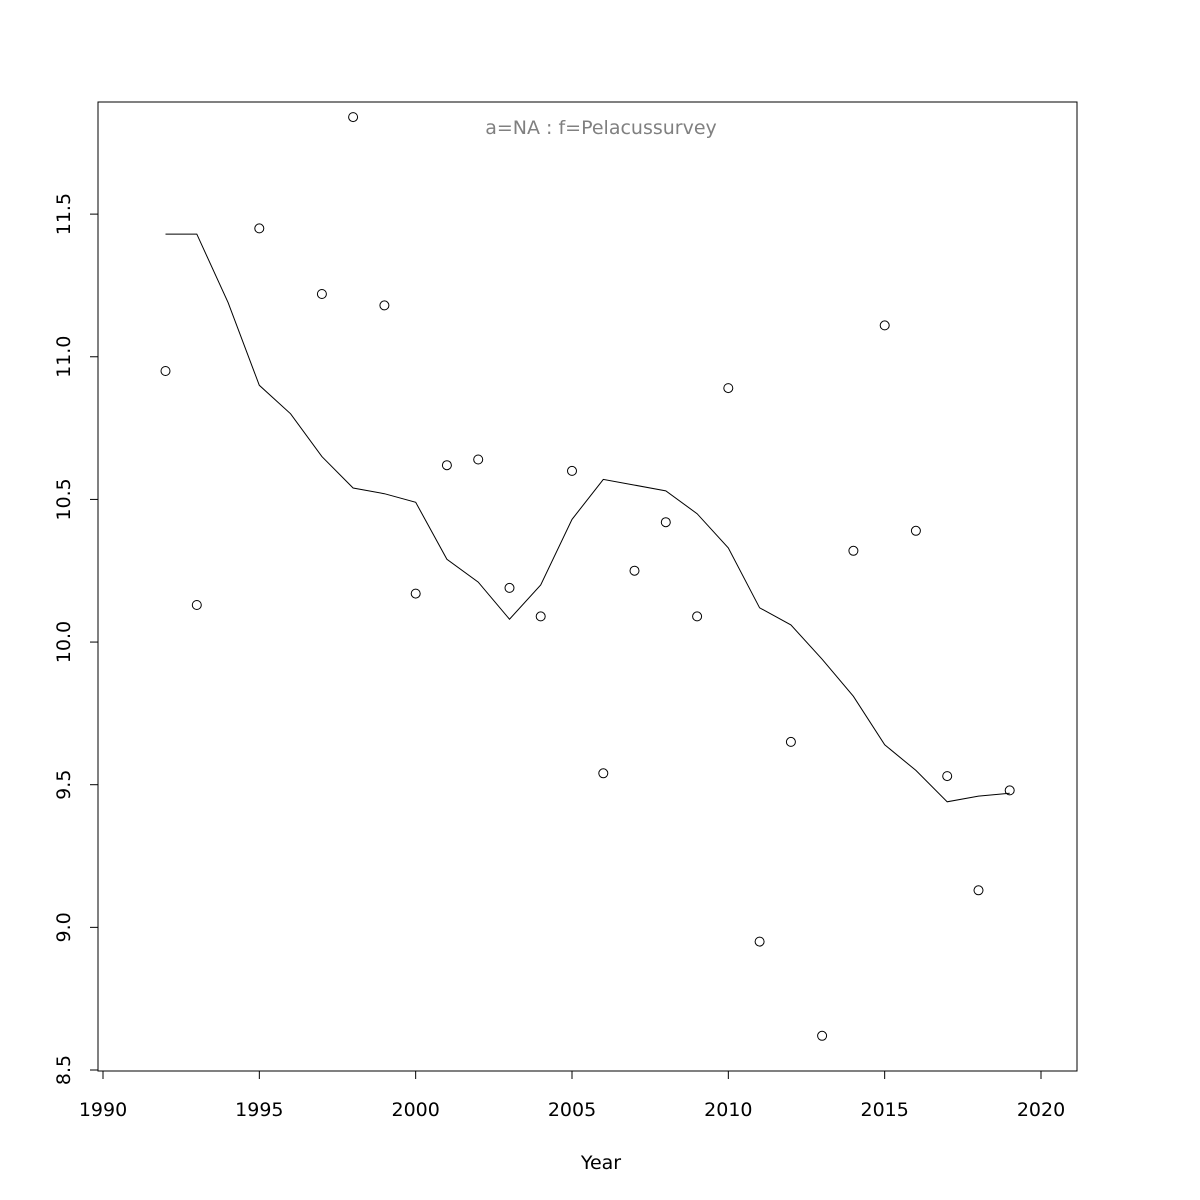 This screenshot has height=1200, width=1200. Describe the element at coordinates (64, 357) in the screenshot. I see `y-tick-label: 11.0` at that location.